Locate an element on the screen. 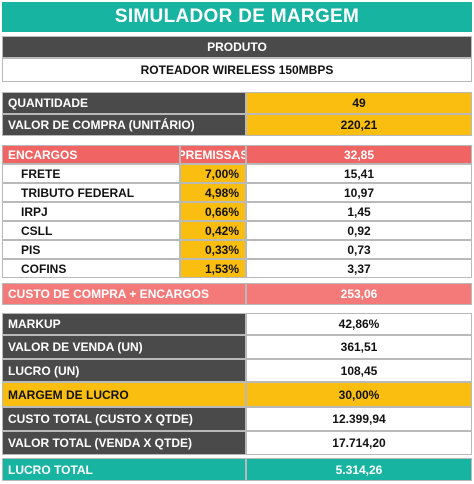 Image resolution: width=474 pixels, height=484 pixels. produto-header-row: PRODUTO is located at coordinates (237, 47).